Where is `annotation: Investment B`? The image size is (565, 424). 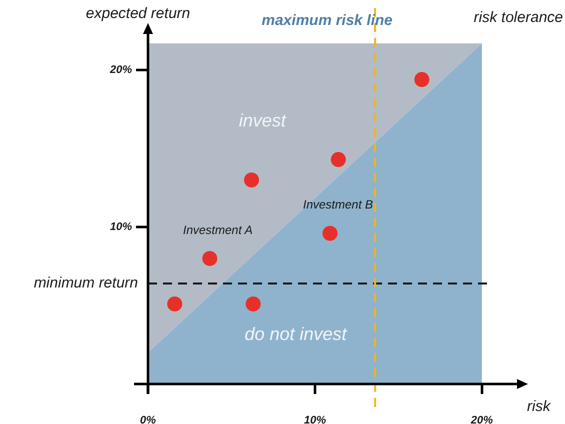 annotation: Investment B is located at coordinates (338, 205).